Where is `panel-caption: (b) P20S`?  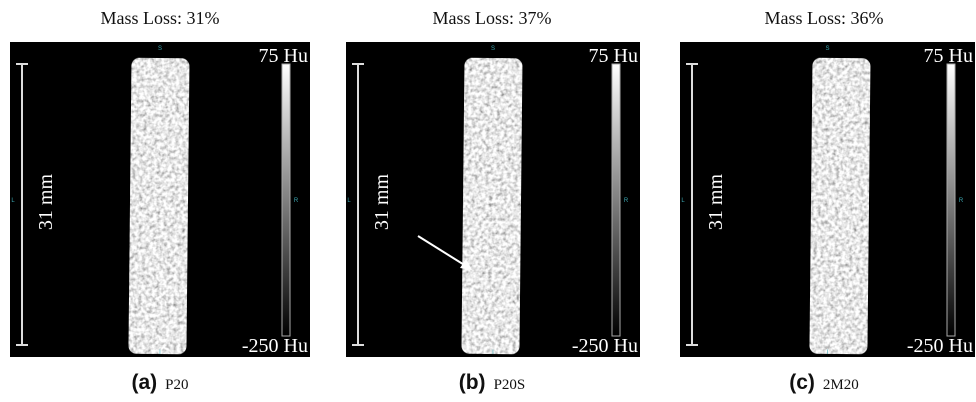 panel-caption: (b) P20S is located at coordinates (492, 382).